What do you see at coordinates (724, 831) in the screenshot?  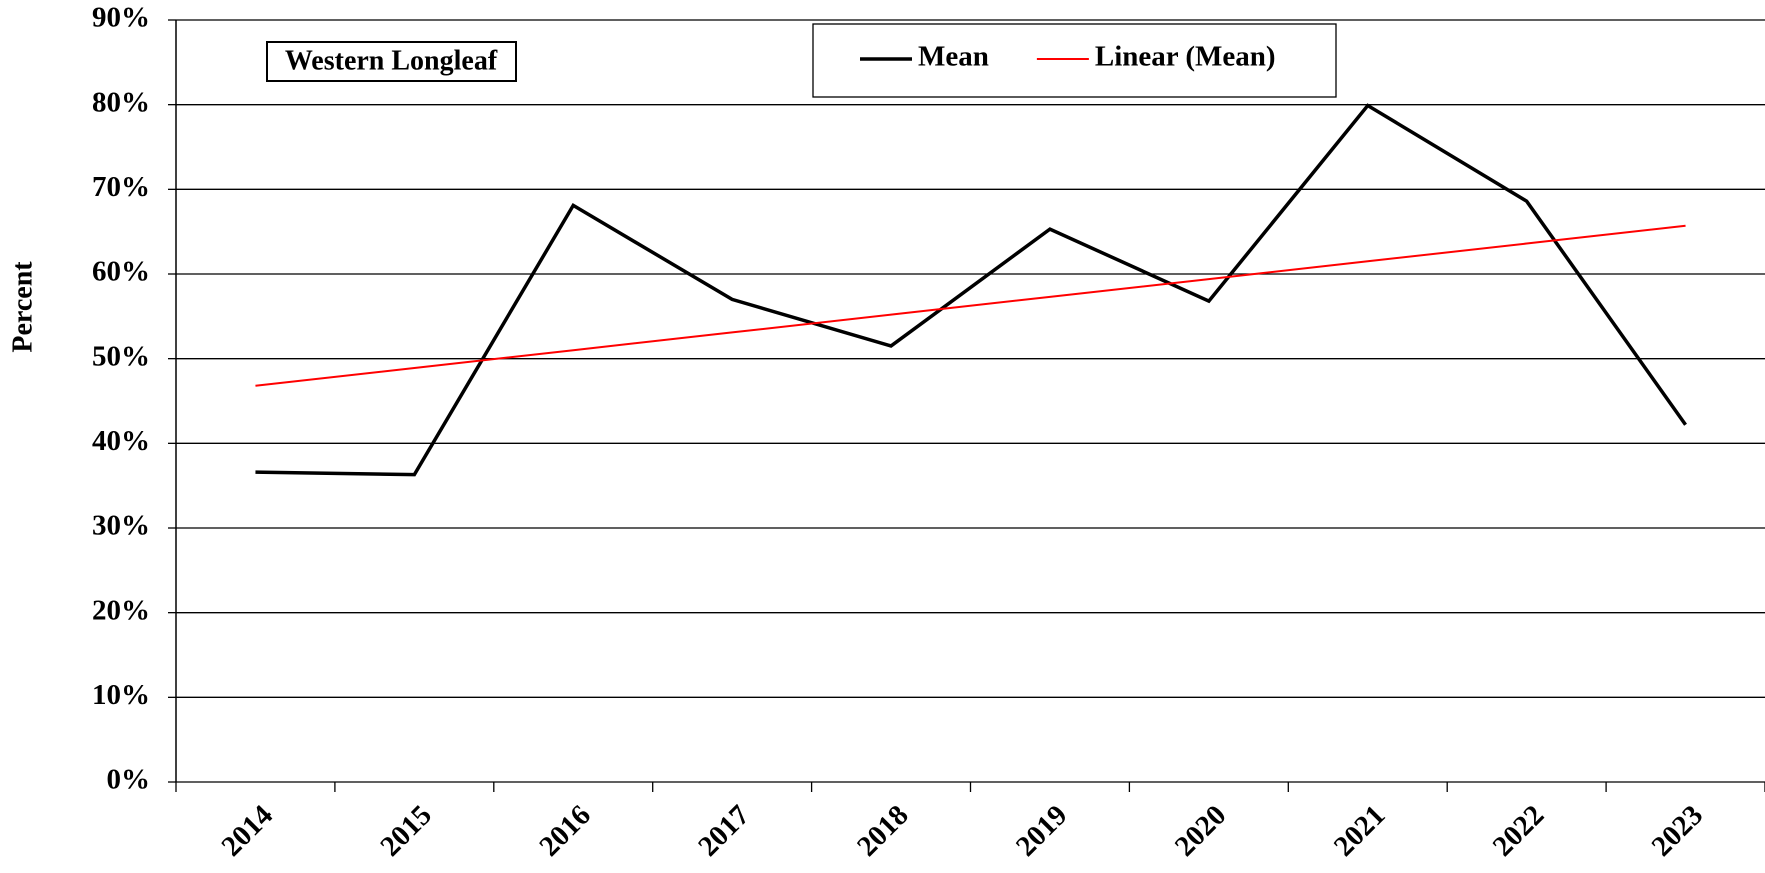 I see `x-tick-label: 2017` at bounding box center [724, 831].